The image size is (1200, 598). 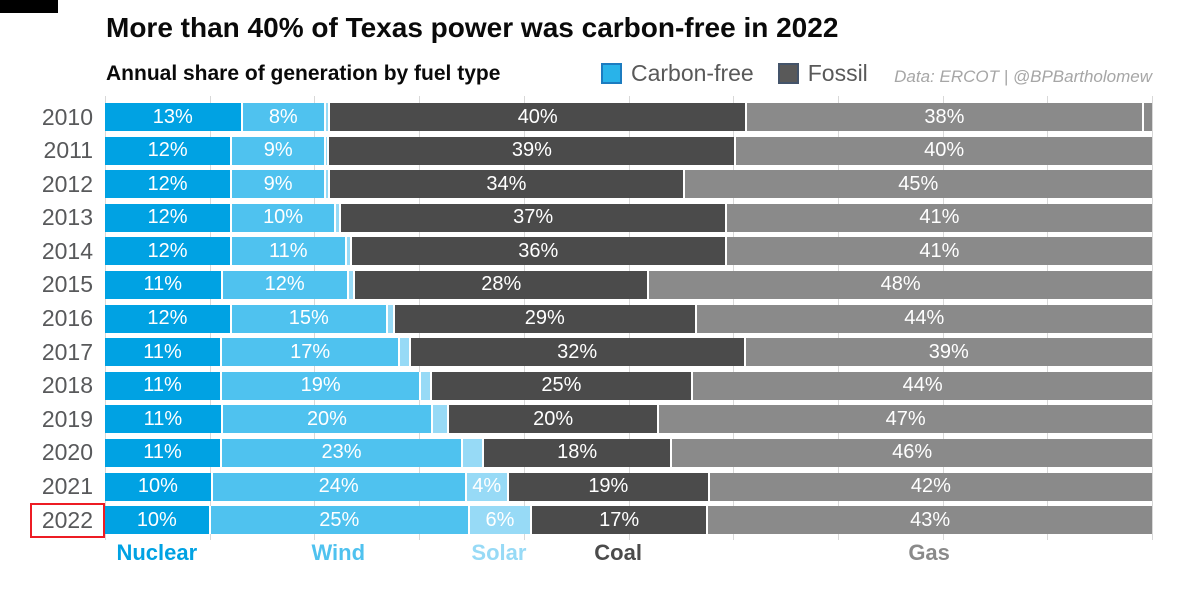 I want to click on axis-label-gas: Gas, so click(x=929, y=552).